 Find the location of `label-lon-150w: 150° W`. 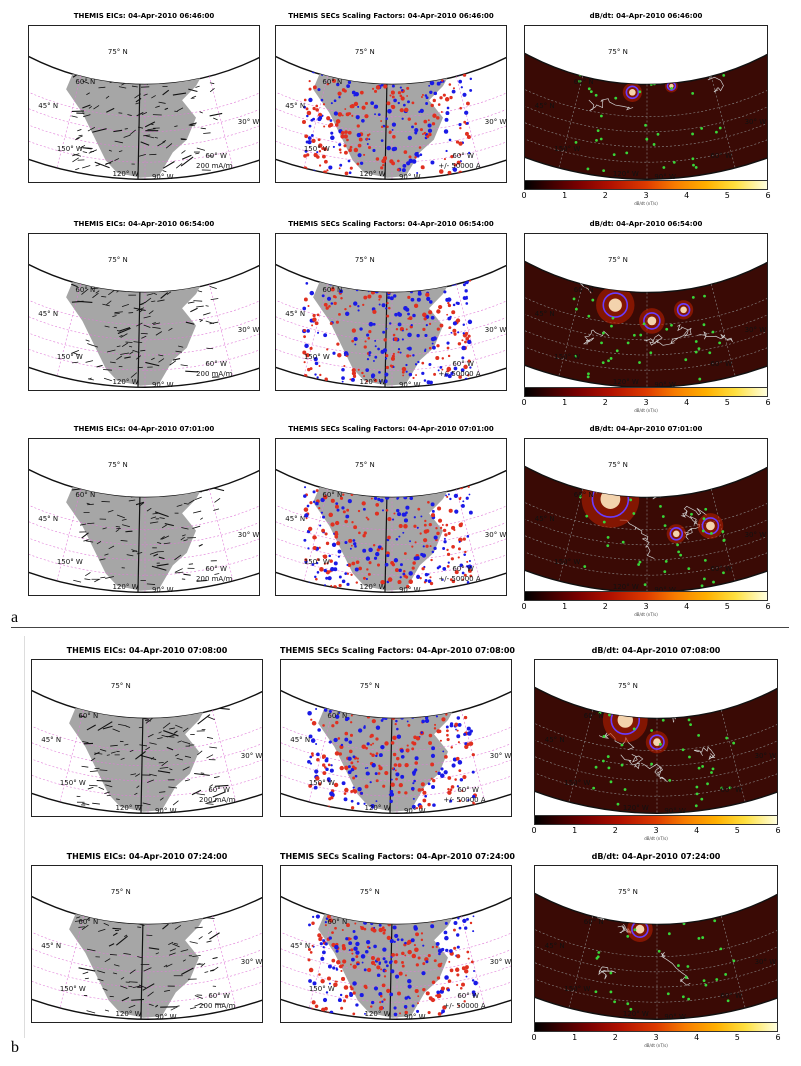

label-lon-150w: 150° W is located at coordinates (577, 782).